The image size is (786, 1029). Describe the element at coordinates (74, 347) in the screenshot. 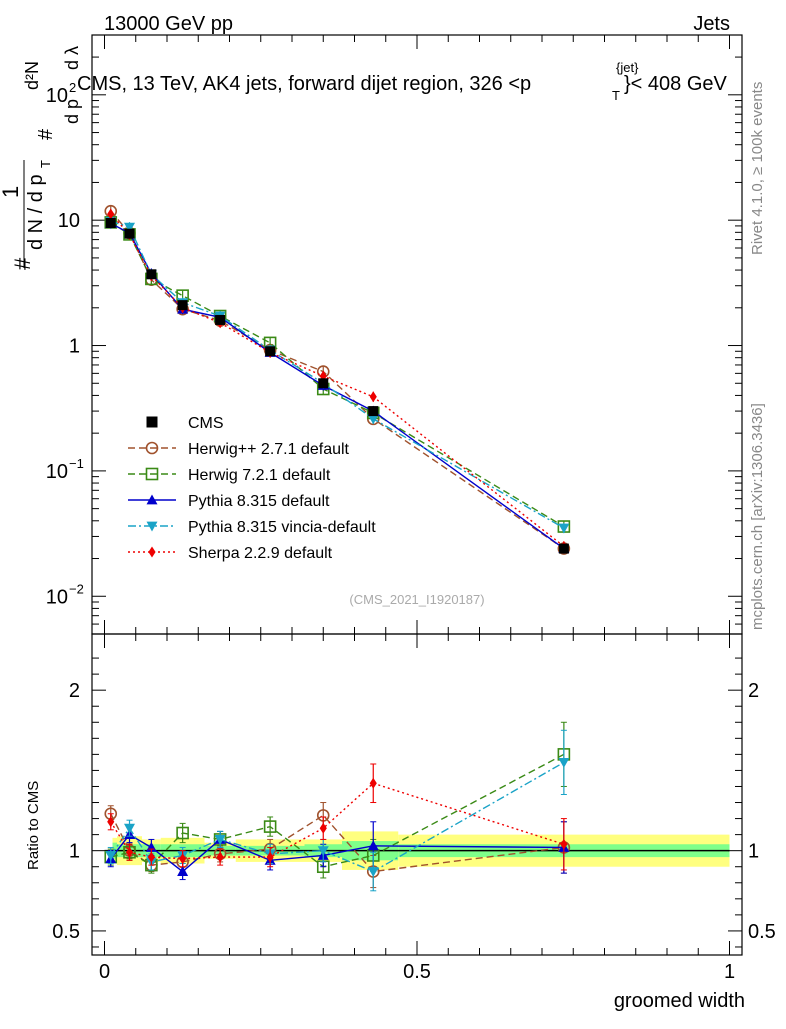

I see `y-tick-label-main: 1` at that location.